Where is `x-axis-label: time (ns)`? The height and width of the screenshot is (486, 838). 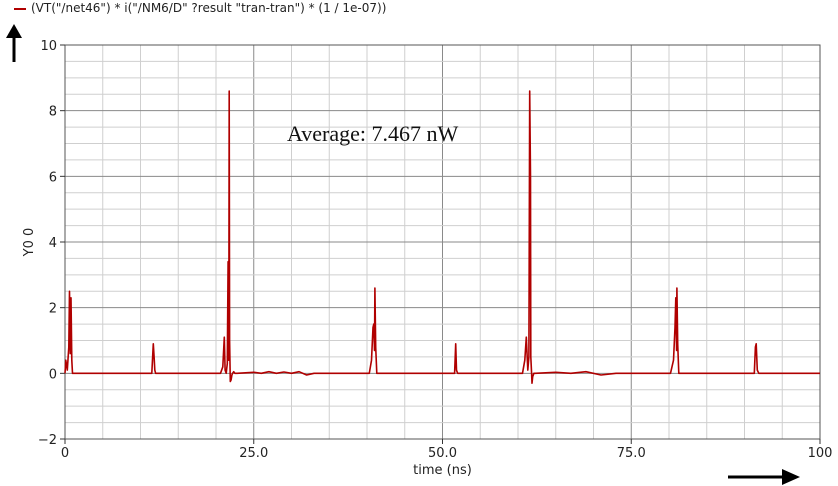
x-axis-label: time (ns) is located at coordinates (442, 470).